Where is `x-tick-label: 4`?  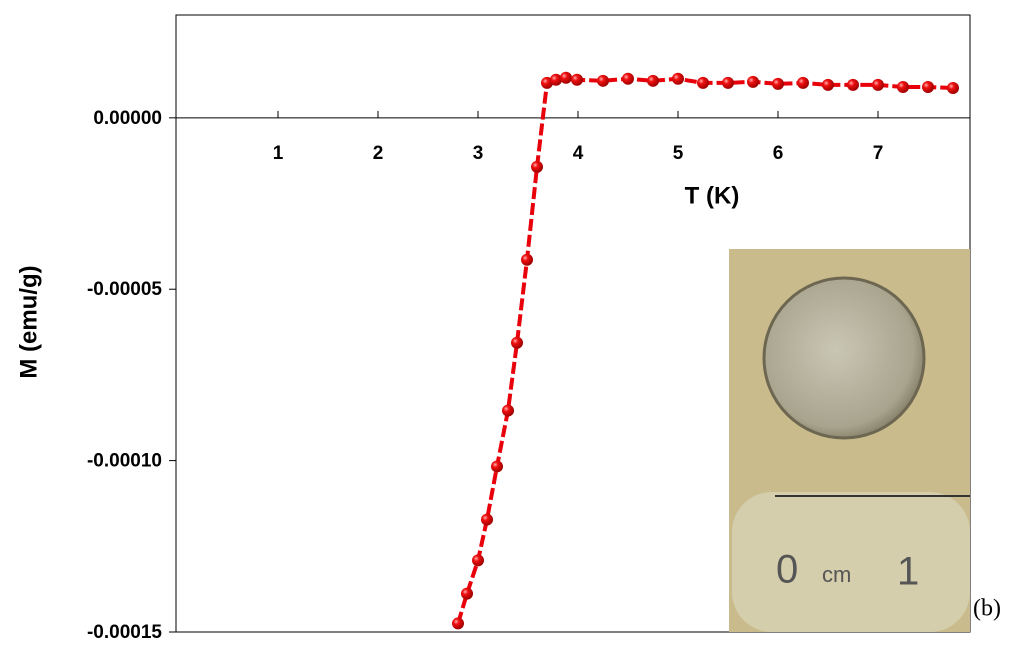 x-tick-label: 4 is located at coordinates (578, 153).